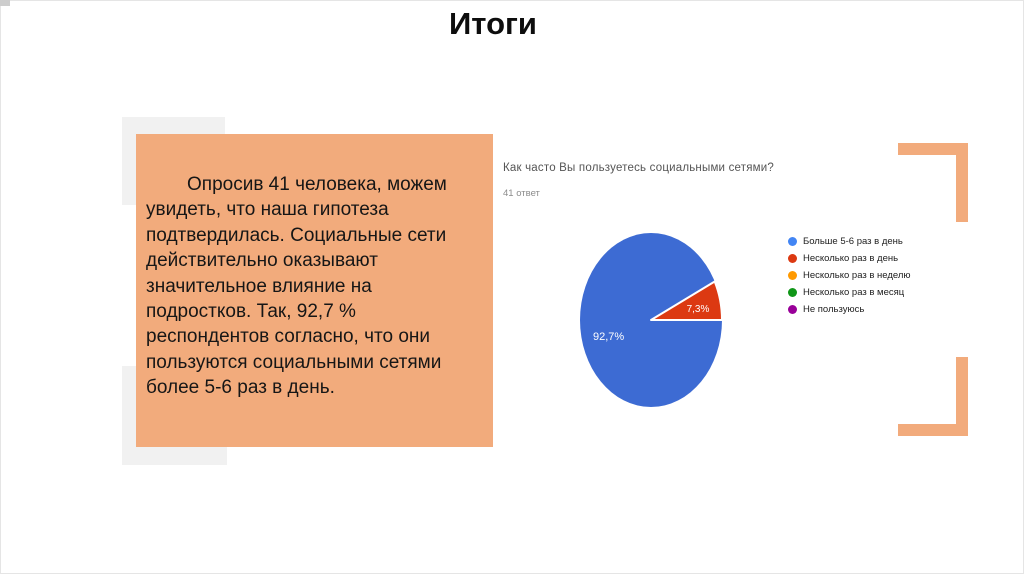  Describe the element at coordinates (5, 3) in the screenshot. I see `corner-artifact` at that location.